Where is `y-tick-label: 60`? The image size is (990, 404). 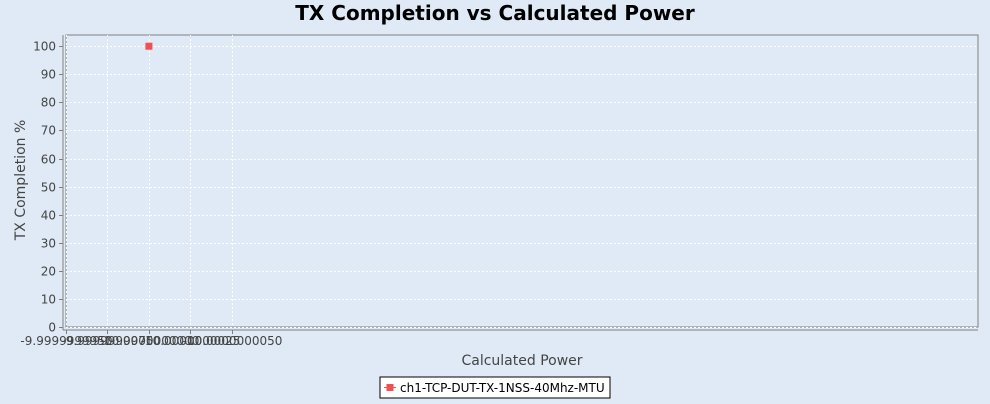 y-tick-label: 60 is located at coordinates (48, 160).